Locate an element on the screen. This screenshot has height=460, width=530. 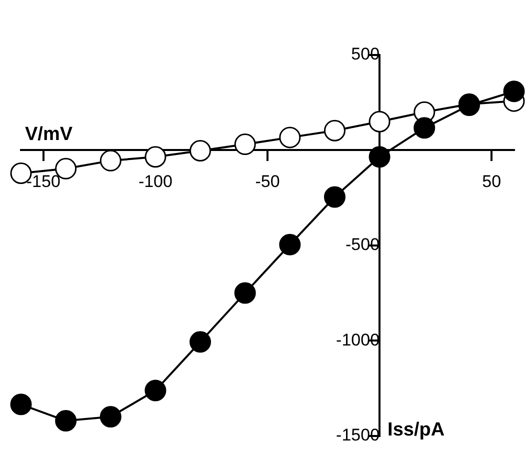
x-axis-title: V/mV is located at coordinates (49, 134).